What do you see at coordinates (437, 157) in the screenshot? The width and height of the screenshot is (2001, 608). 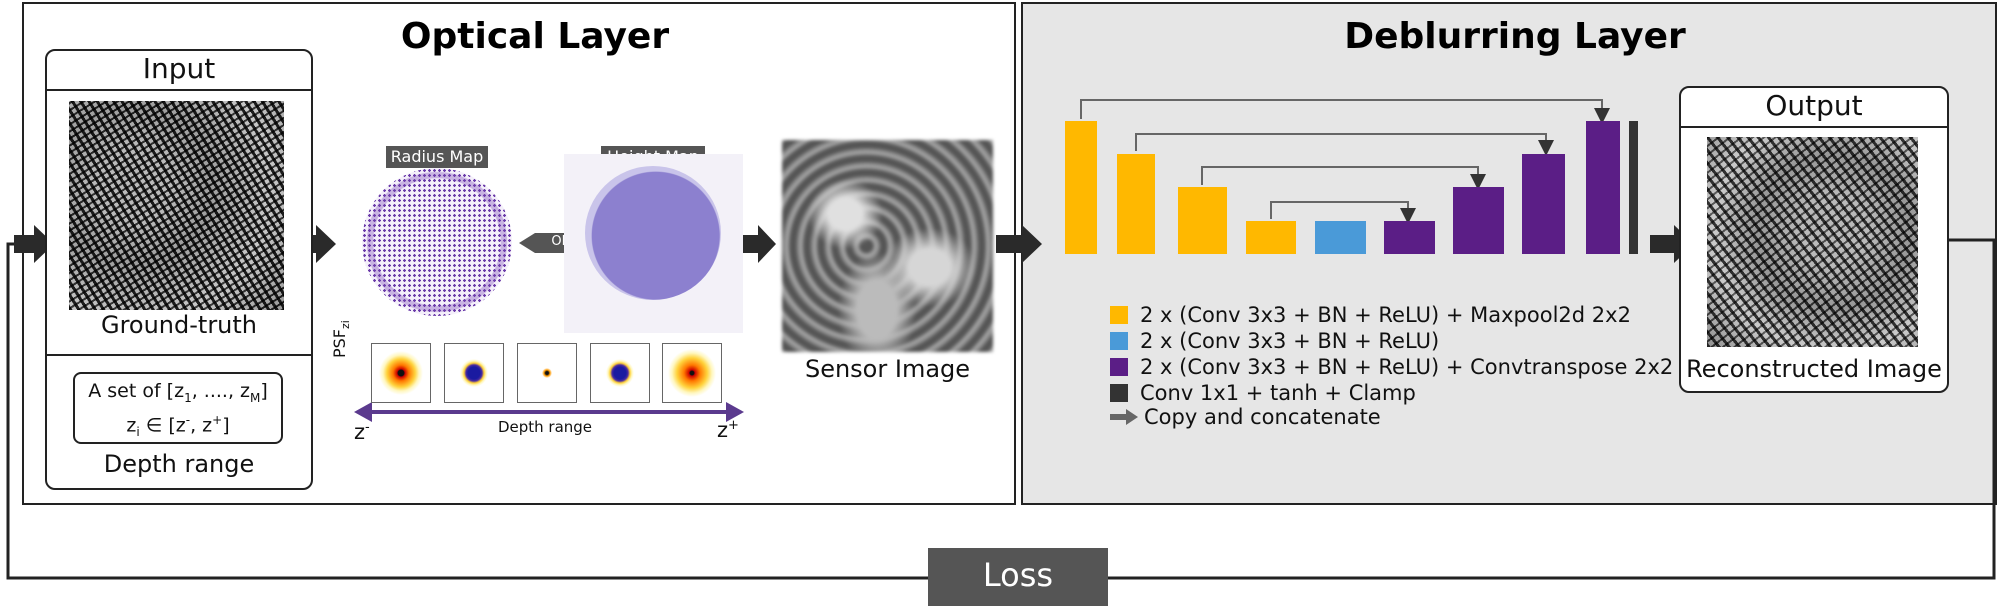 I see `radius-map-tag: Radius Map` at bounding box center [437, 157].